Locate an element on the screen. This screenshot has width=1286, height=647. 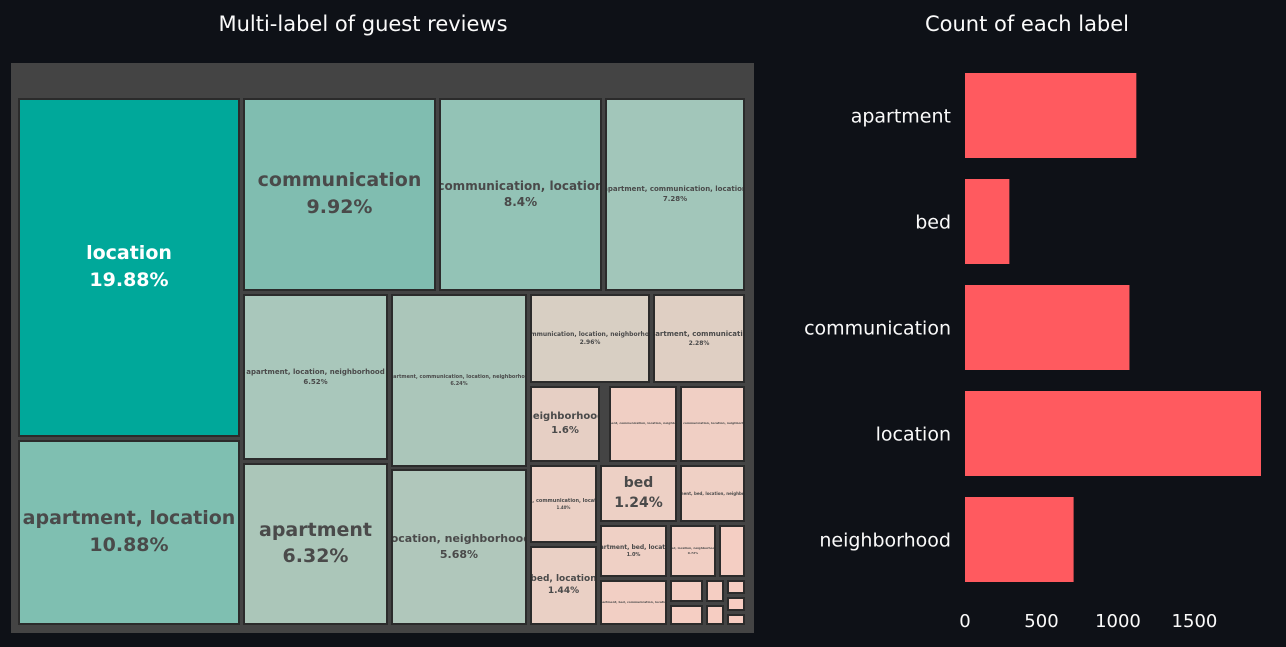
treemap-tile: apartment 6.32% is located at coordinates (315, 544).